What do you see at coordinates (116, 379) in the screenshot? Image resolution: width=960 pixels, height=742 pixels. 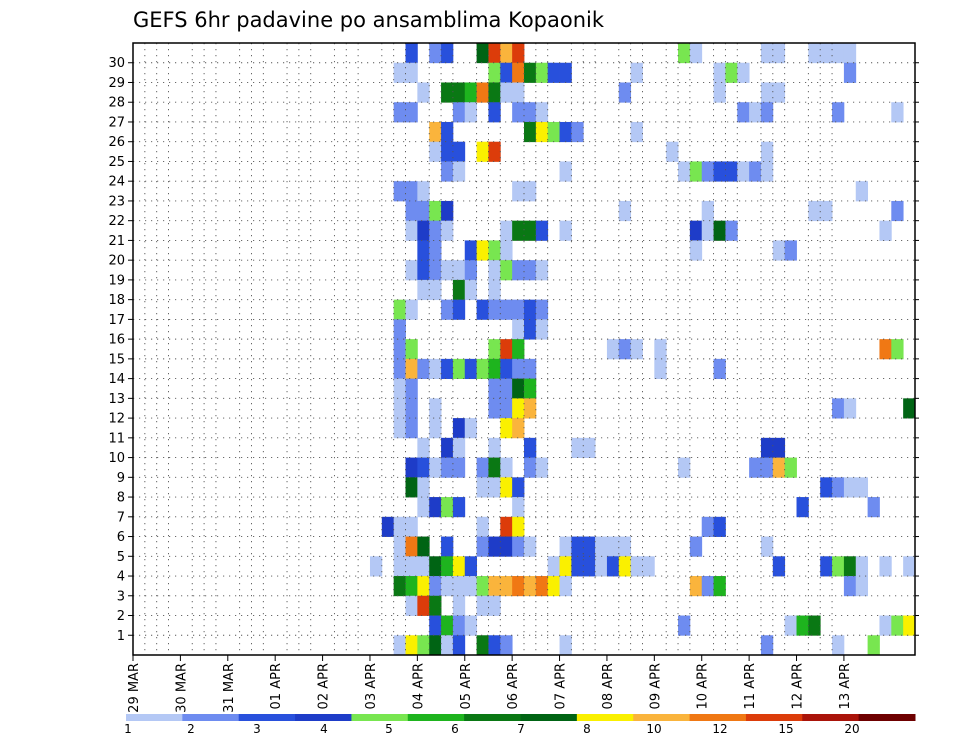 I see `y-tick-label: 14` at bounding box center [116, 379].